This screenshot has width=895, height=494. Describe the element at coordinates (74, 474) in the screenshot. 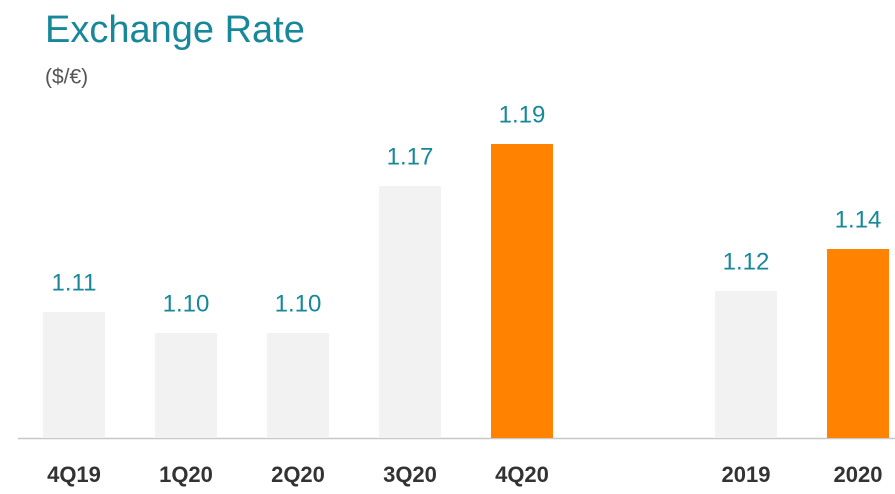

I see `x-tick-label: 4Q19` at that location.